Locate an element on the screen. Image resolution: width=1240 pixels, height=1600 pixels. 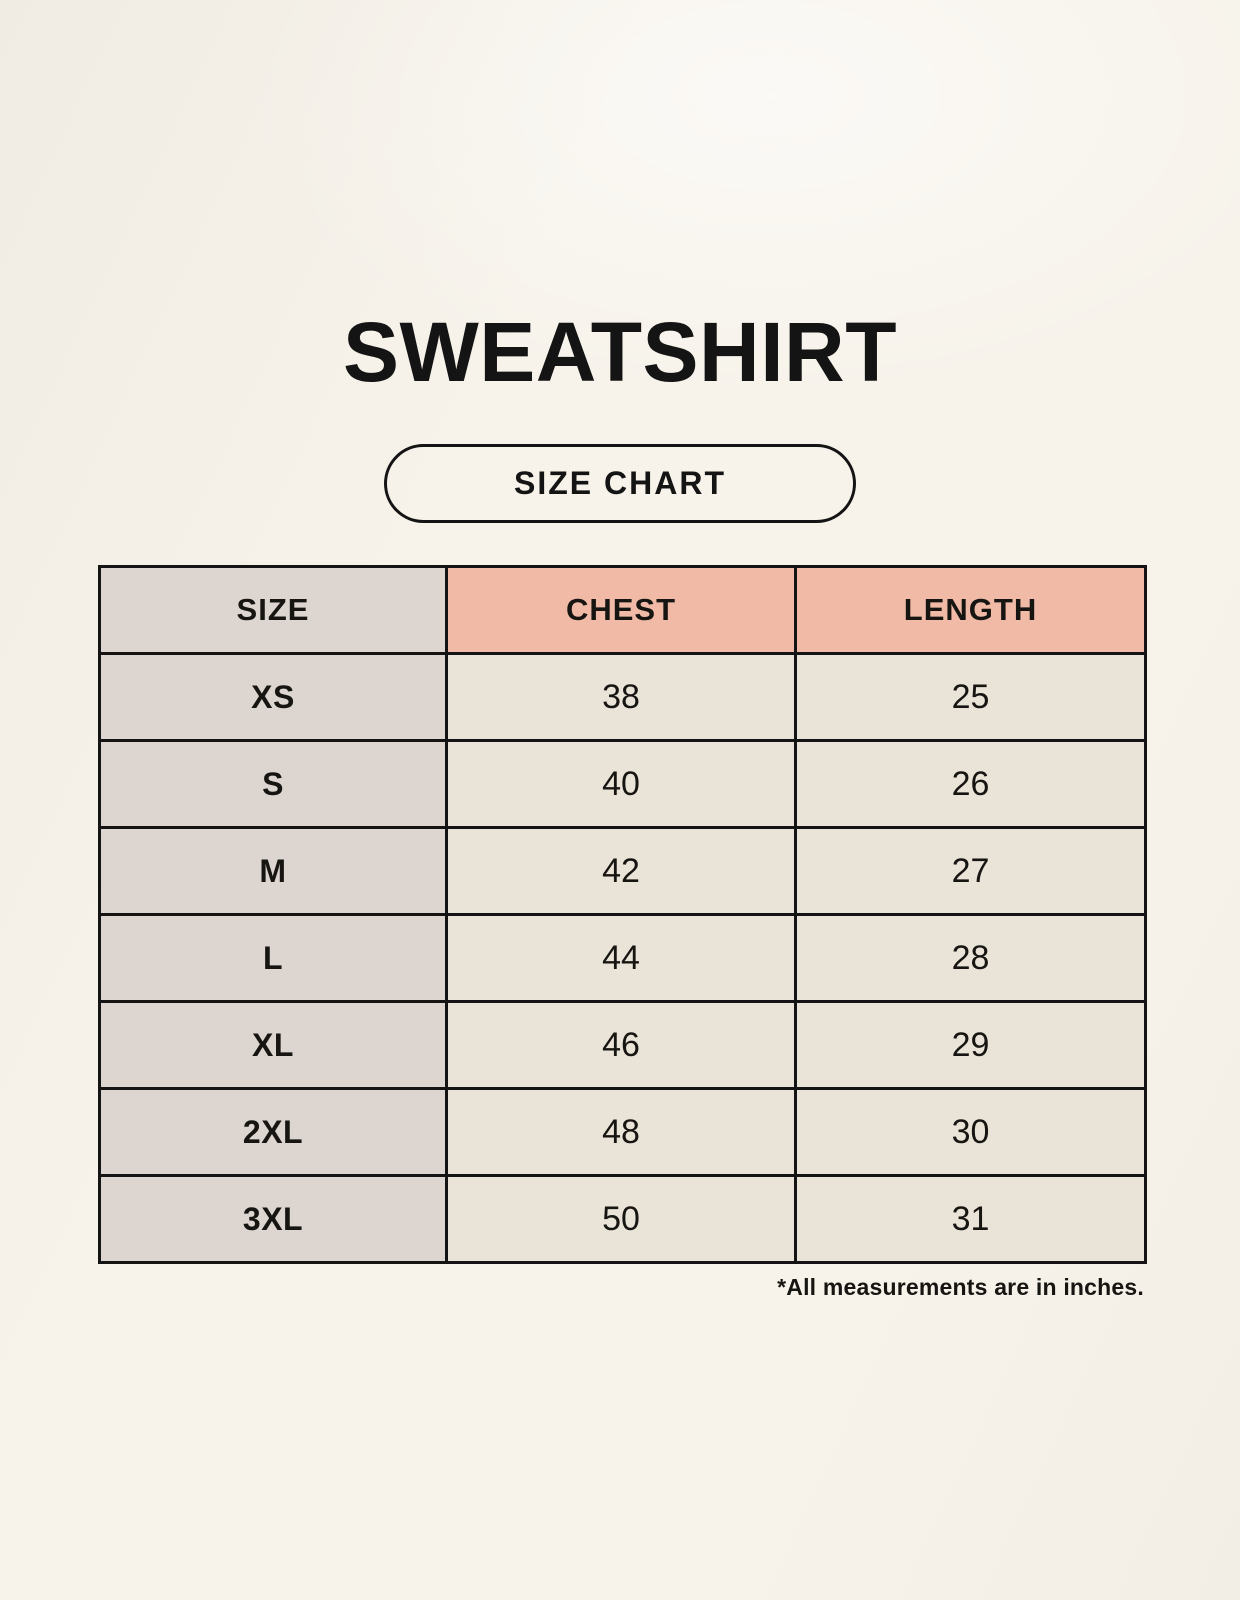
table-row: L 44 28 is located at coordinates (622, 958).